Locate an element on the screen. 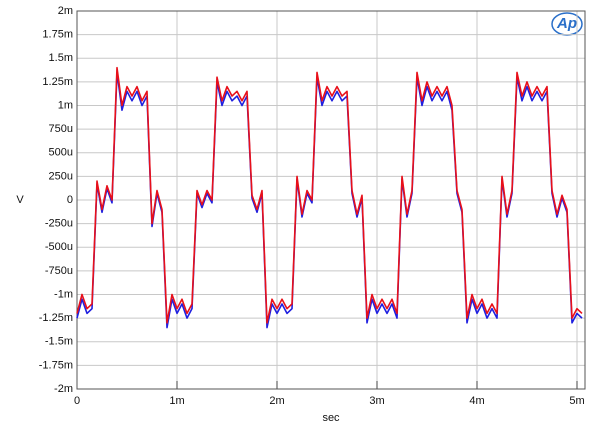  y-tick-label: 1.75m is located at coordinates (57, 35).